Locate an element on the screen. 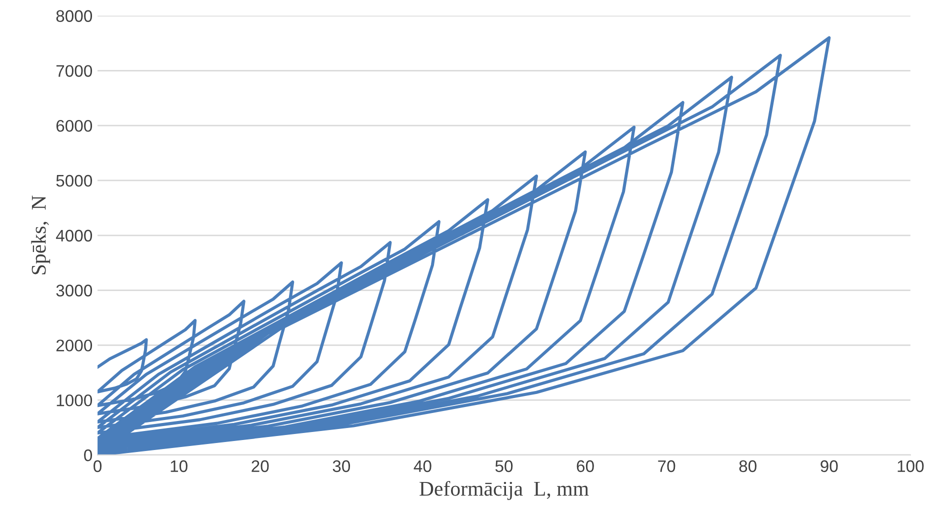 This screenshot has width=929, height=526. x-tick-label: 60 is located at coordinates (585, 466).